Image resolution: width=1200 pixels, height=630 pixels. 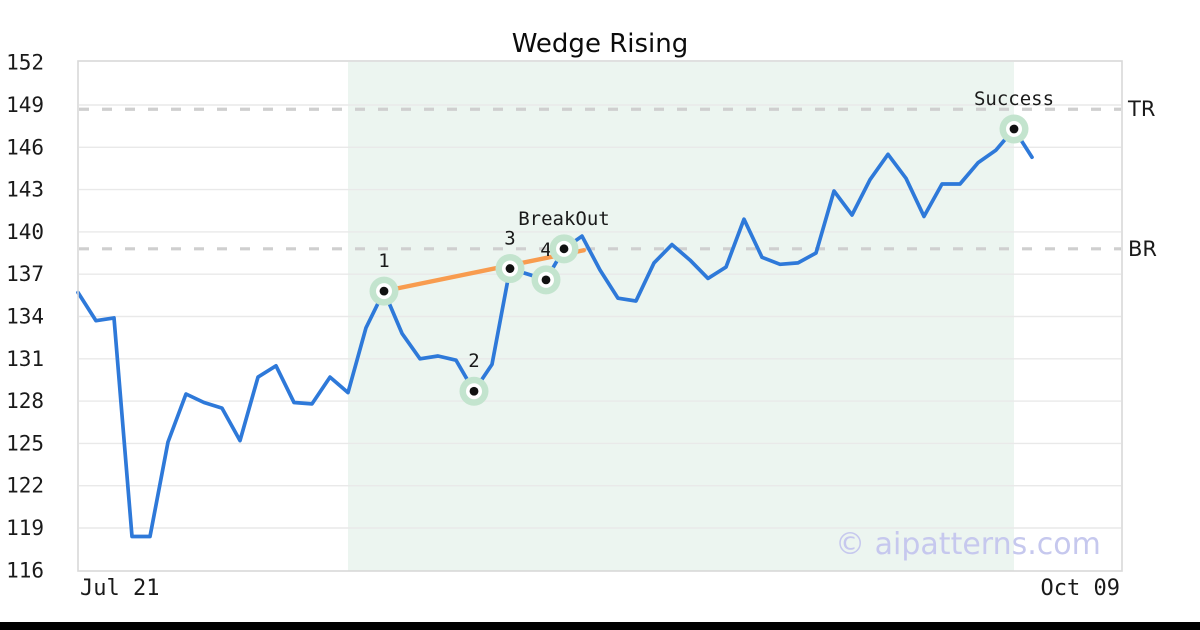 I want to click on marker-dot-Success, so click(x=1014, y=129).